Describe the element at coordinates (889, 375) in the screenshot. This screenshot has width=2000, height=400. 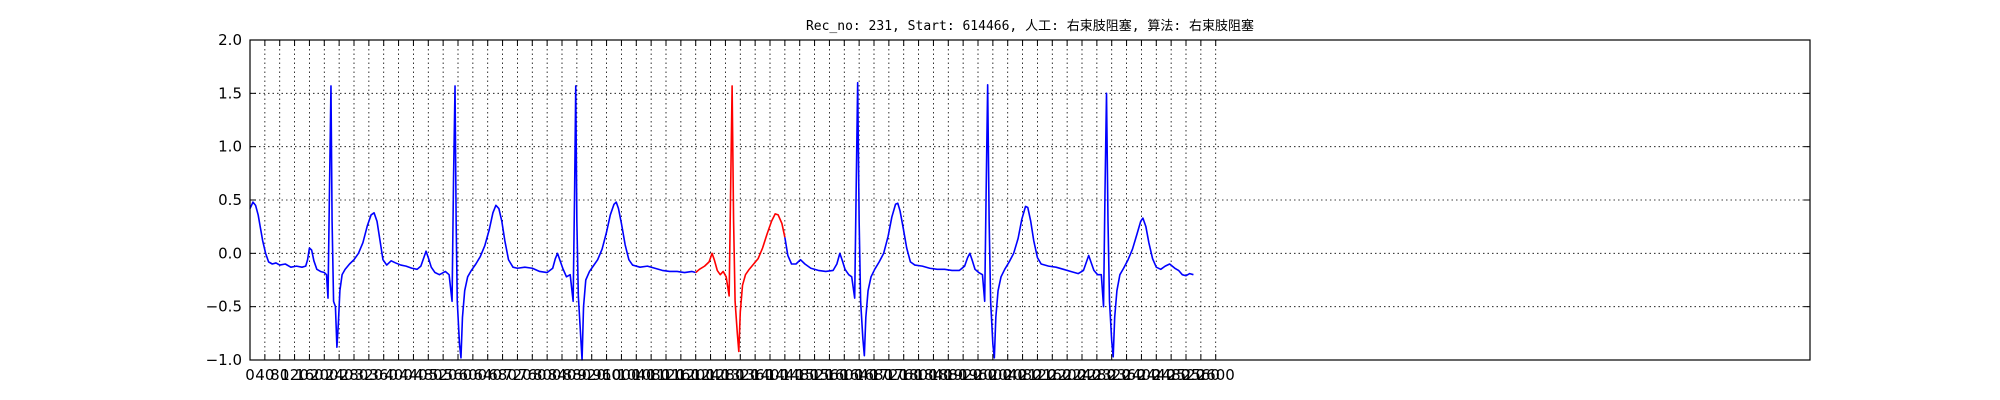
I see `x-tick-label: 1720` at that location.